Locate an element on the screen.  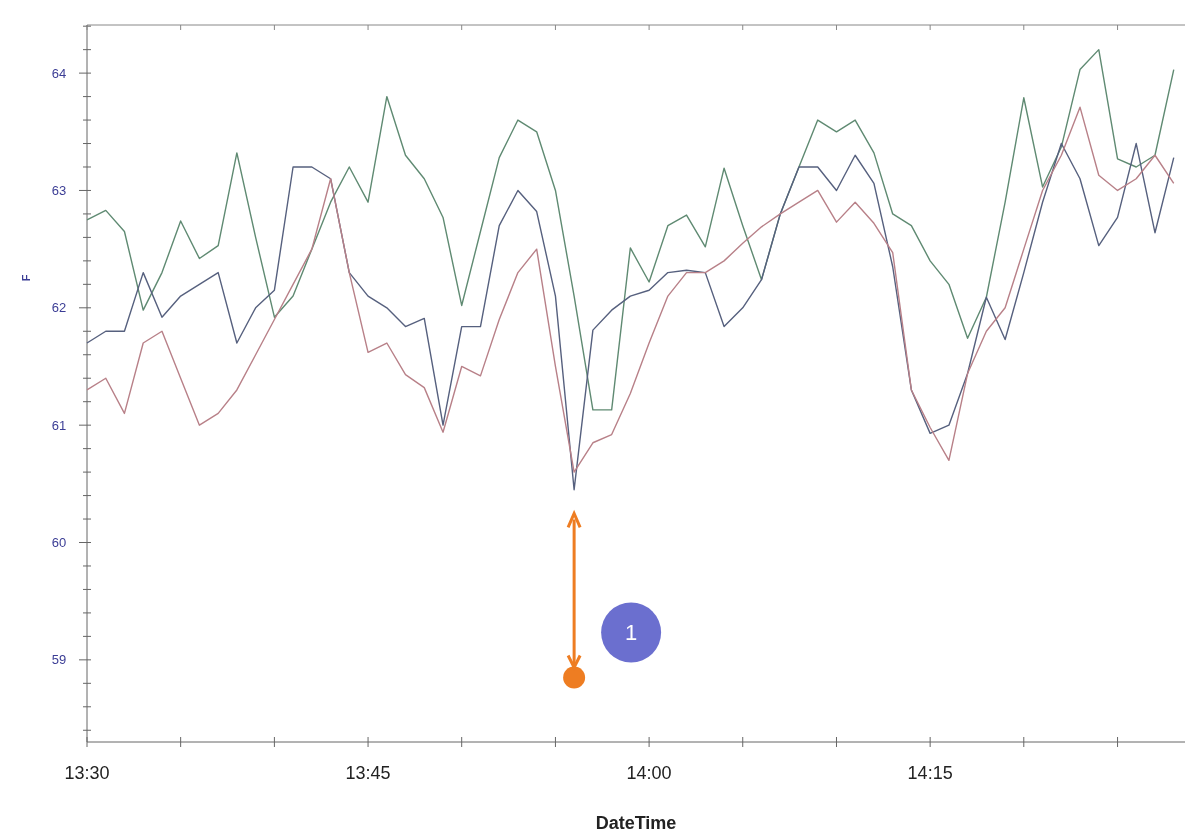
x-axis-title: DateTime is located at coordinates (636, 823).